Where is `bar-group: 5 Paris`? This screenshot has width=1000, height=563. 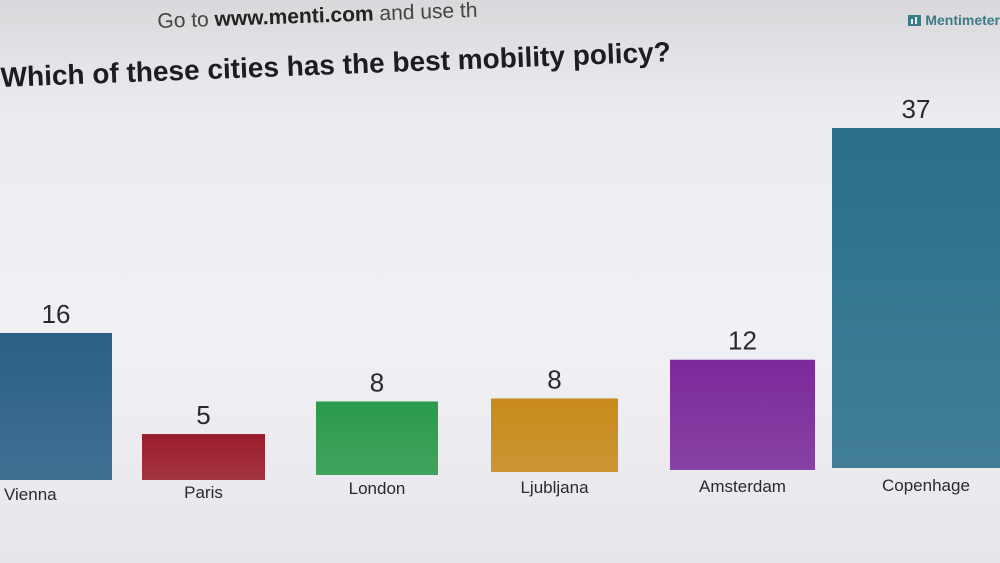
bar-group: 5 Paris is located at coordinates (203, 451).